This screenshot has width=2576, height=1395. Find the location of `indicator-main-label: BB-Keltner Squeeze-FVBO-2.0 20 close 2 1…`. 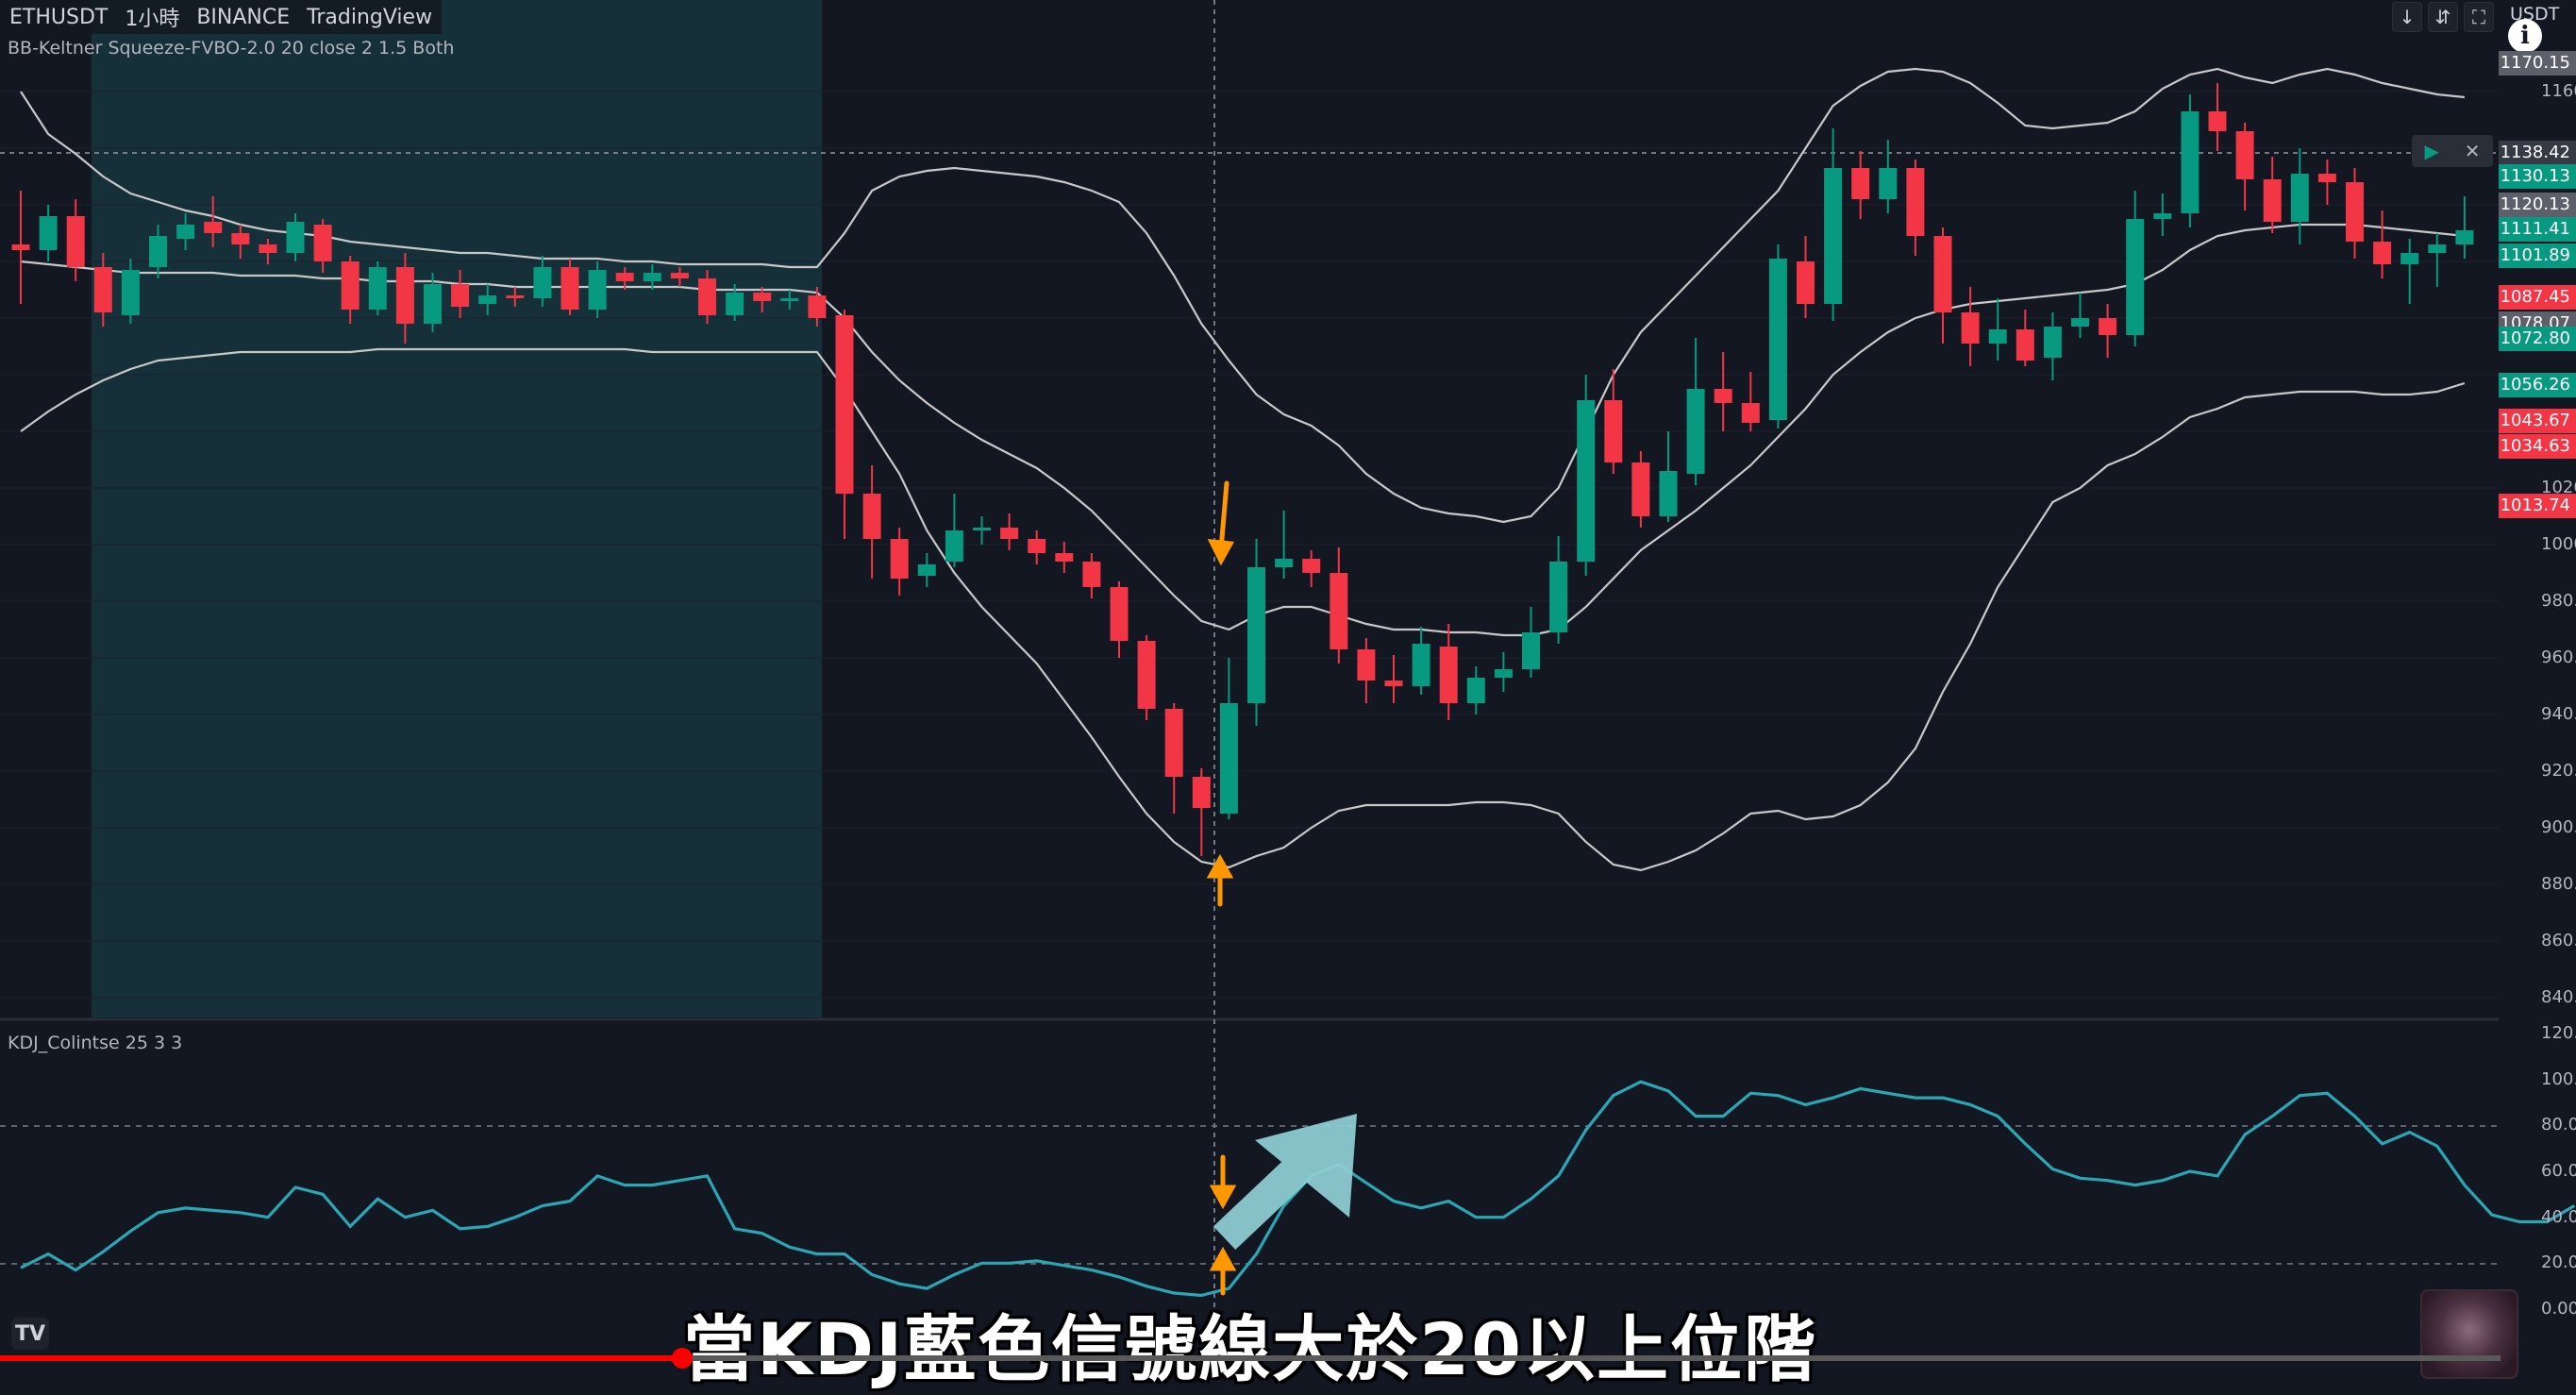

indicator-main-label: BB-Keltner Squeeze-FVBO-2.0 20 close 2 1… is located at coordinates (231, 48).